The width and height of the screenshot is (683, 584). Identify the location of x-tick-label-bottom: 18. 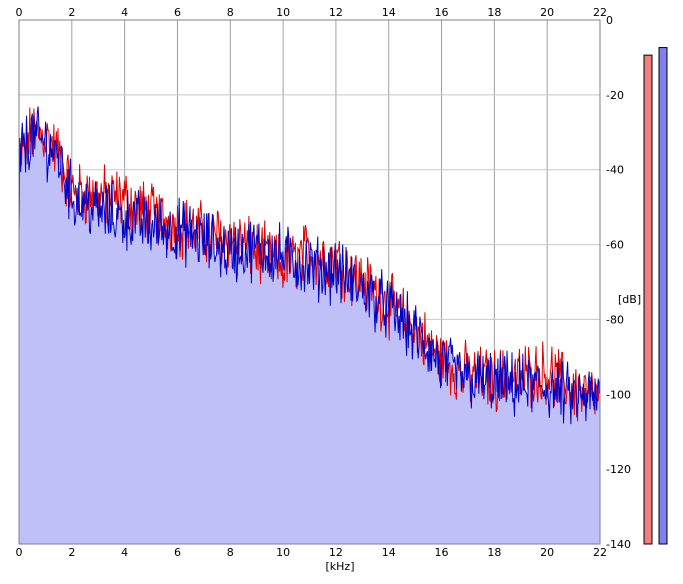
(494, 552).